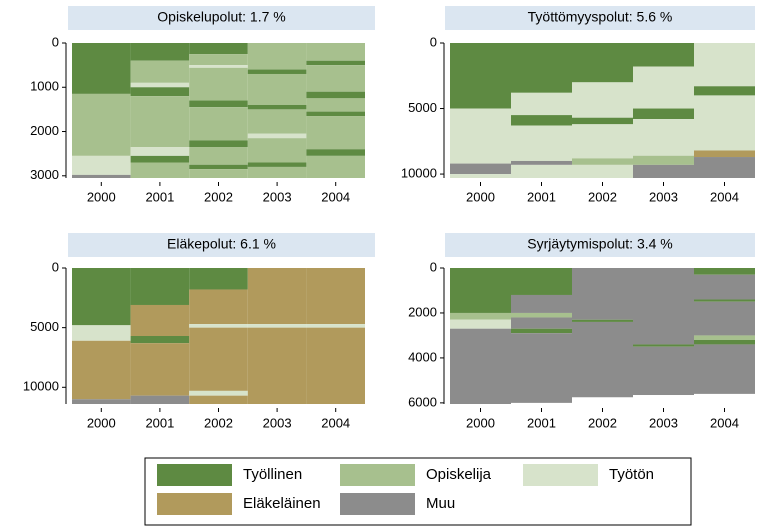 This screenshot has height=528, width=759. Describe the element at coordinates (440, 503) in the screenshot. I see `legend-label: Muu` at that location.